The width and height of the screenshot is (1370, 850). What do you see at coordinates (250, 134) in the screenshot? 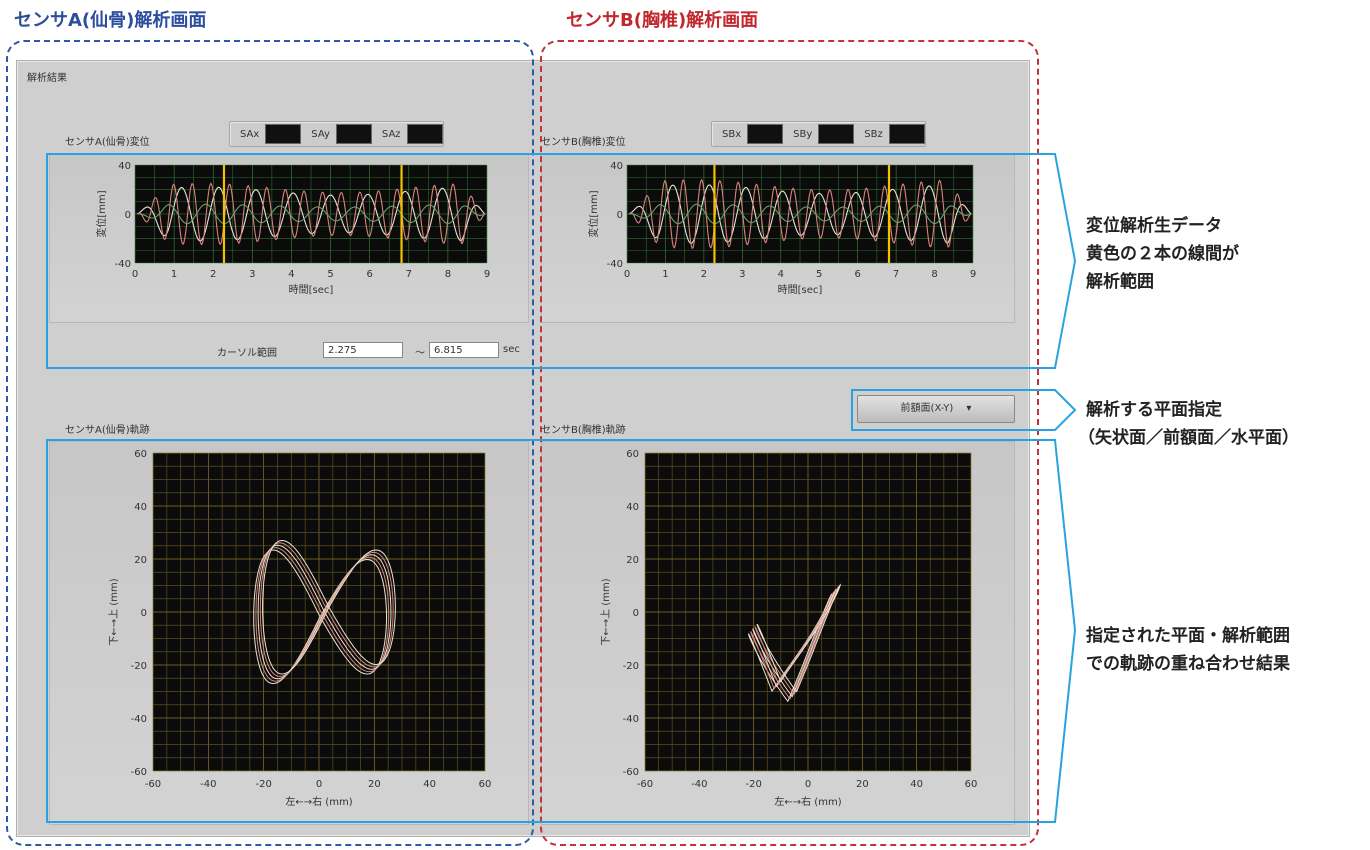
I see `legend-label-sax: SAx` at bounding box center [250, 134].